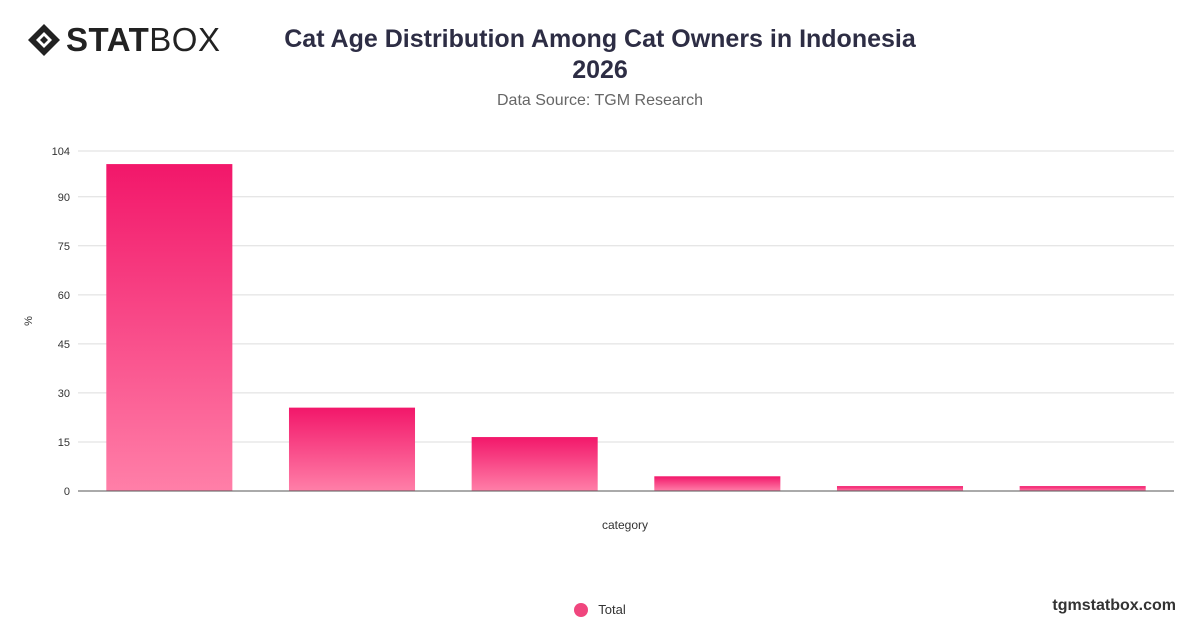  Describe the element at coordinates (612, 609) in the screenshot. I see `legend-label-total: Total` at that location.